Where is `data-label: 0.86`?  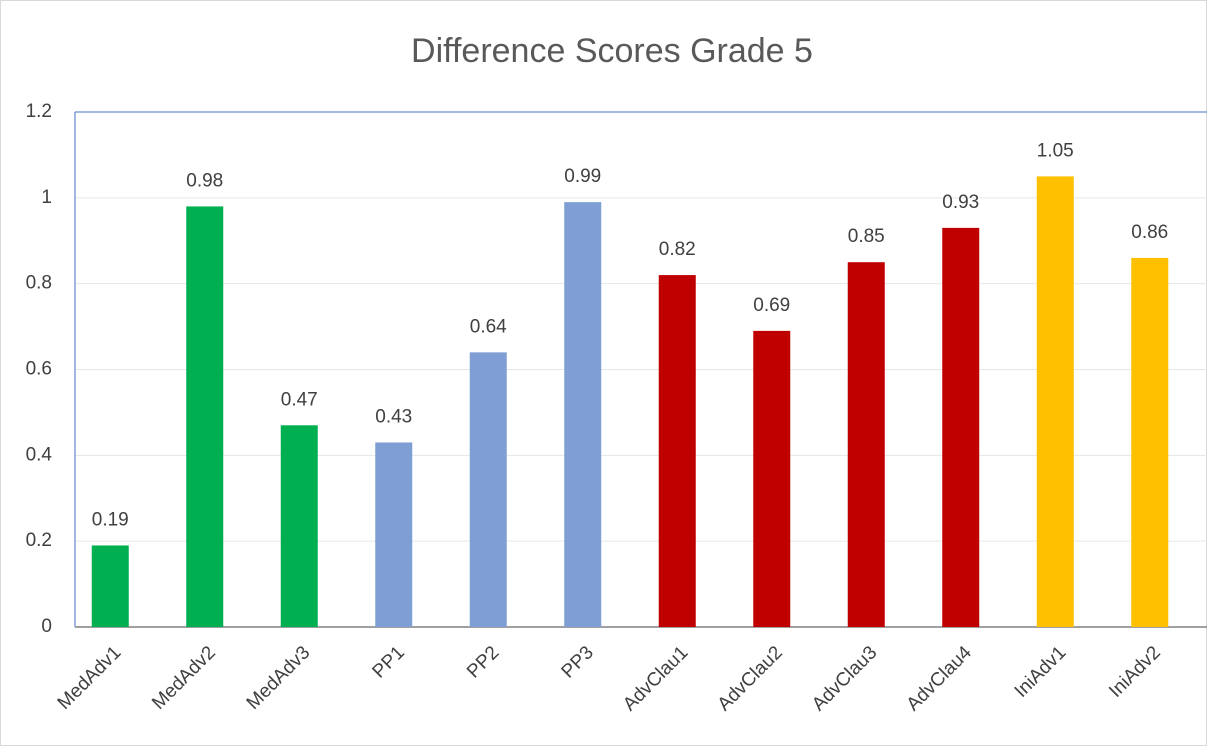
data-label: 0.86 is located at coordinates (1149, 232).